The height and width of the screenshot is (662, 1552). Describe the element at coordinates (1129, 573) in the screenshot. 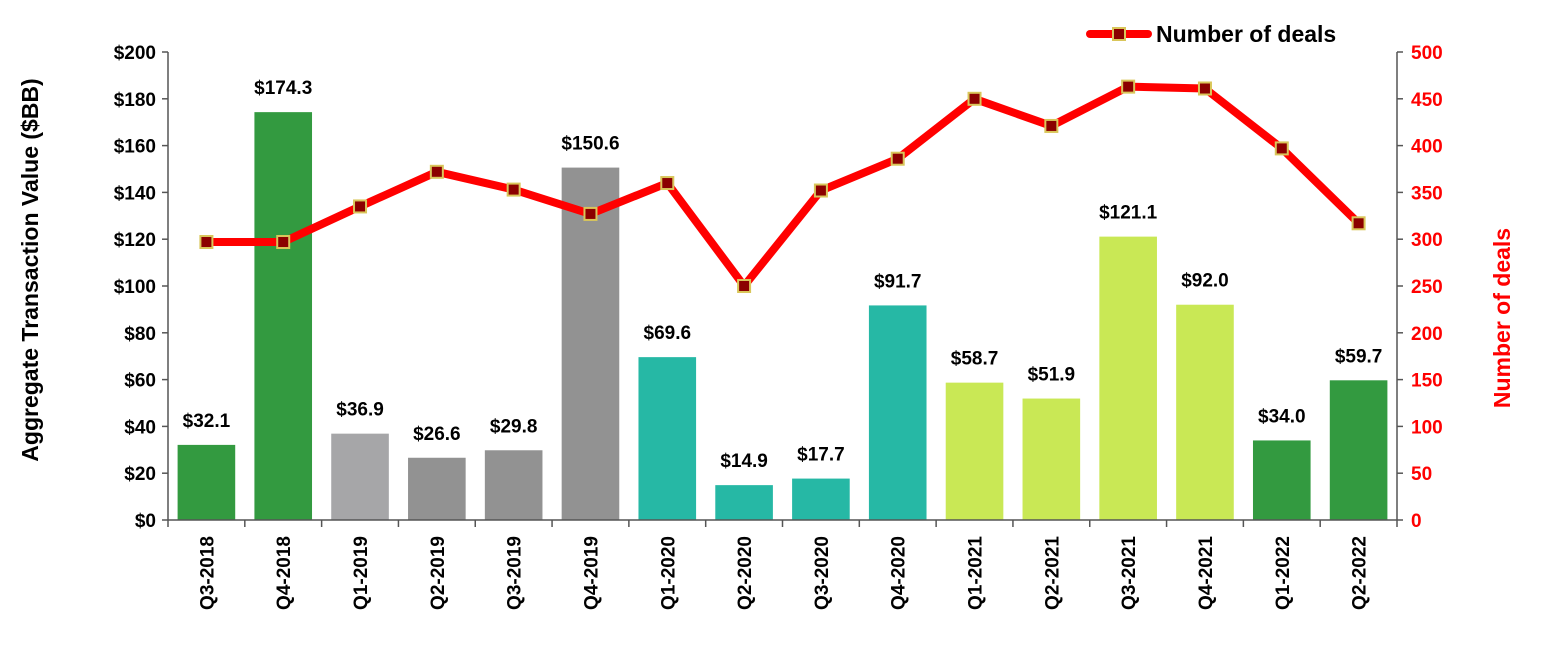

I see `x-tick-label: Q3-2021` at that location.